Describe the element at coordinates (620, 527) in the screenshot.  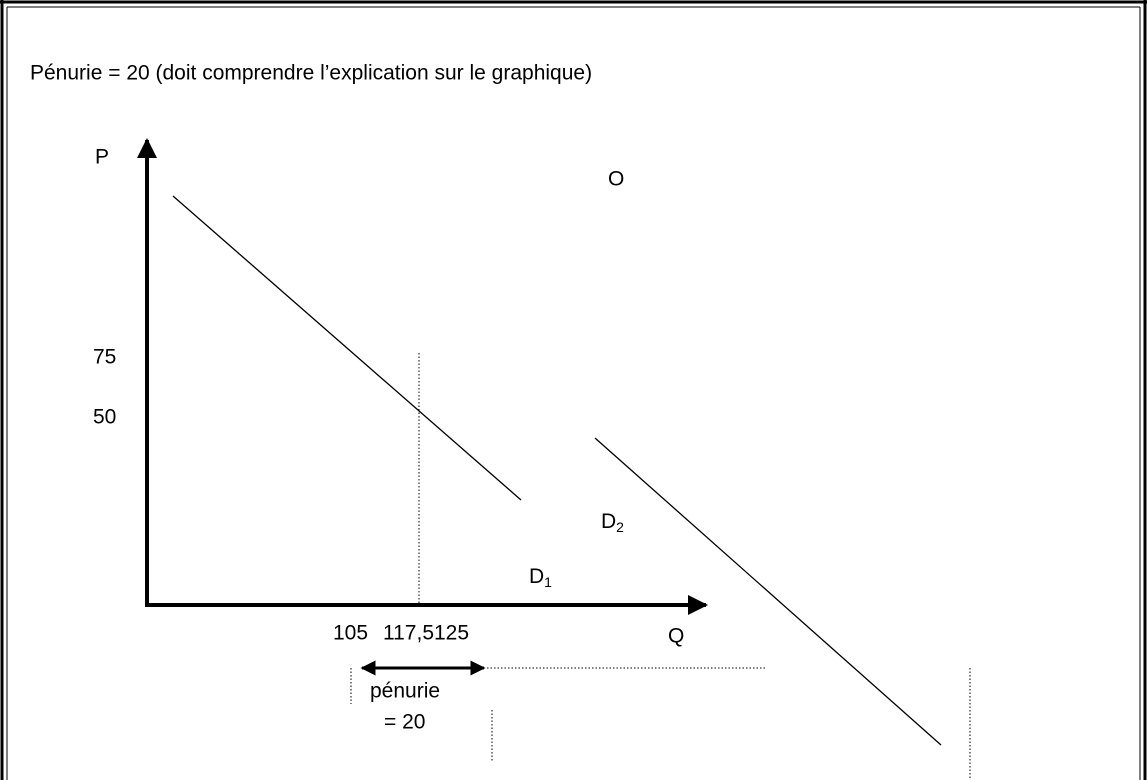
I see `d2-sub: 2` at that location.